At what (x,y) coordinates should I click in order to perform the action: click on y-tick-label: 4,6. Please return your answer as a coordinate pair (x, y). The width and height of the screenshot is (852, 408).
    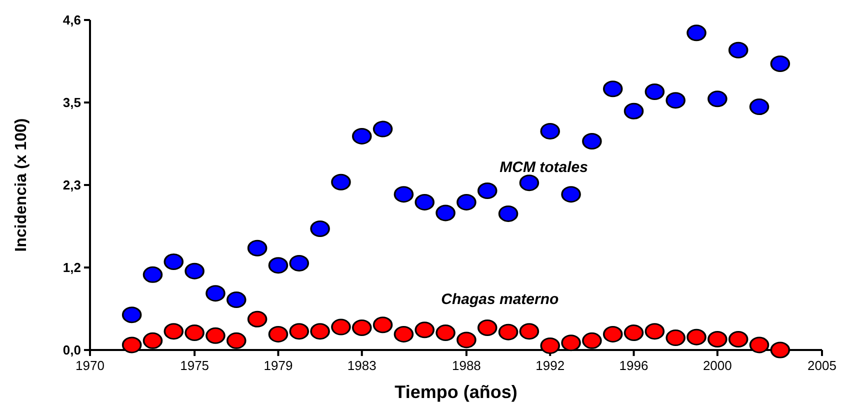
    Looking at the image, I should click on (71, 20).